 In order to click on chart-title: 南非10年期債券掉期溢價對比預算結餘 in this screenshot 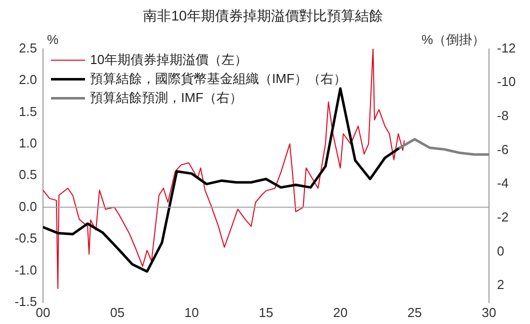, I will do `click(263, 15)`.